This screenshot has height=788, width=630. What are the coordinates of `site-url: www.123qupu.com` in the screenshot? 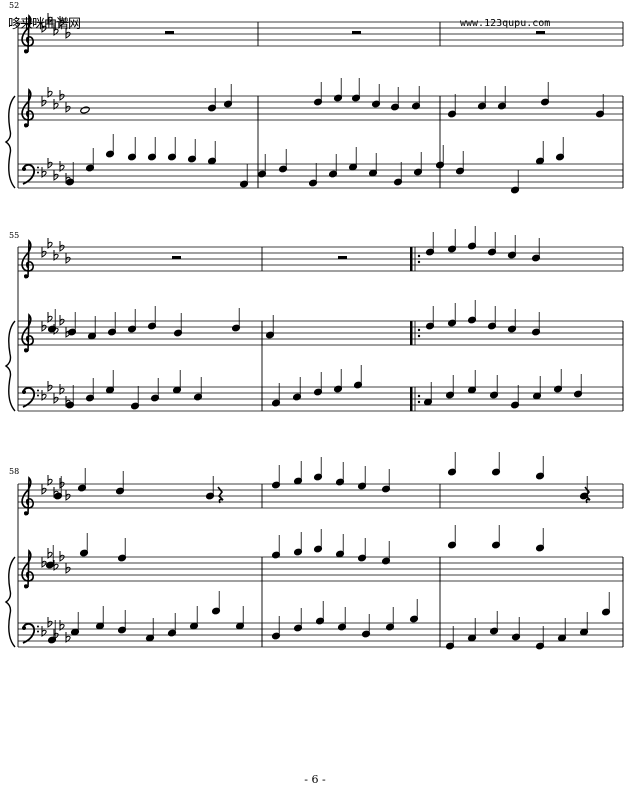 It's located at (505, 23).